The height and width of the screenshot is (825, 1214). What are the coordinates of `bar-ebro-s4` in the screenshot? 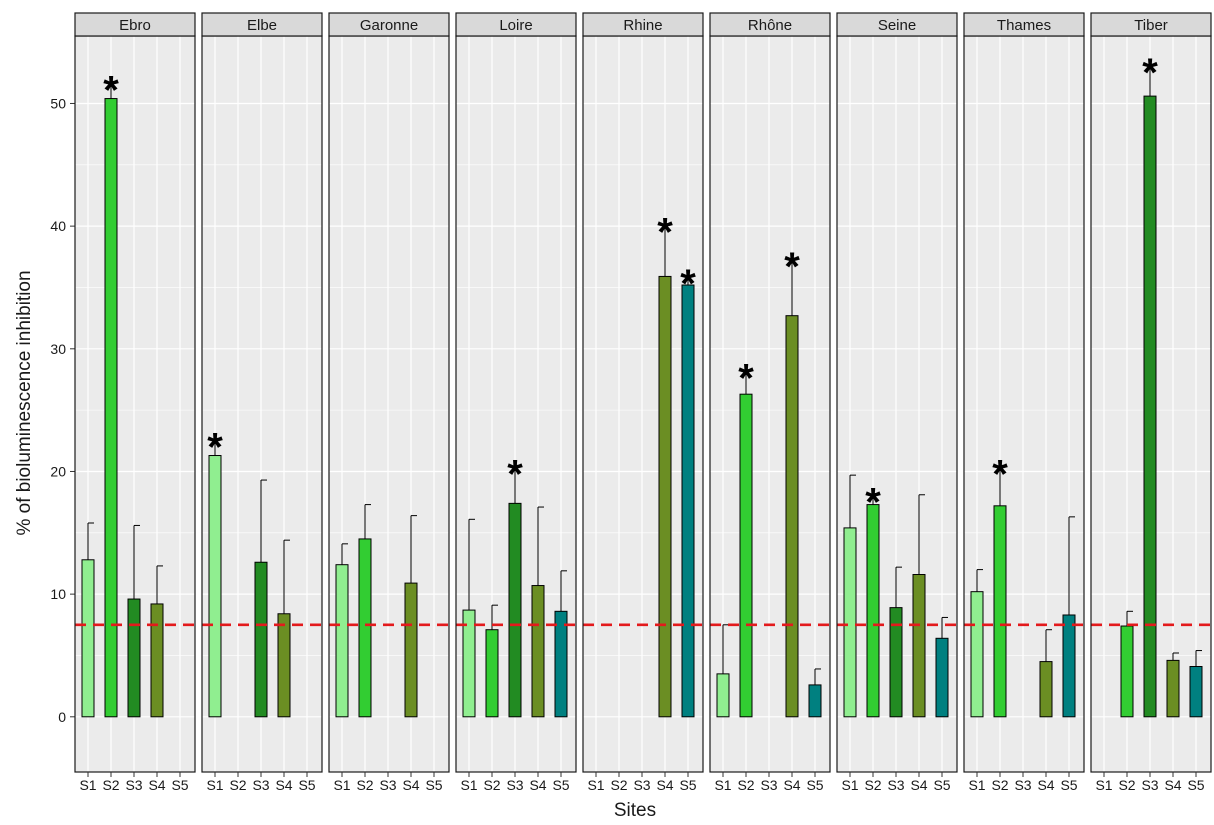 It's located at (157, 660).